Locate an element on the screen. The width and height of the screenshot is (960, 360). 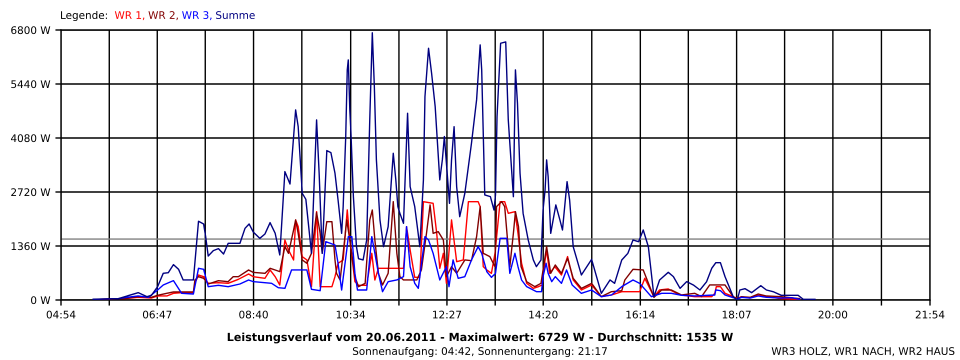
y-tick-label: 2720 W is located at coordinates (30, 192).